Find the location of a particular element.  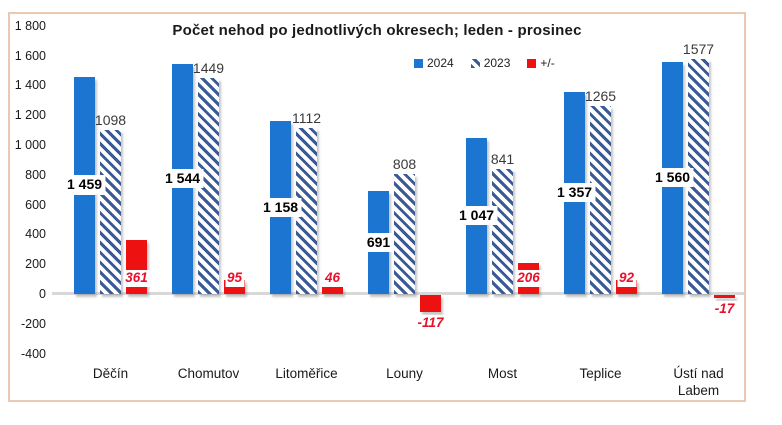

category-label: Most is located at coordinates (502, 373).